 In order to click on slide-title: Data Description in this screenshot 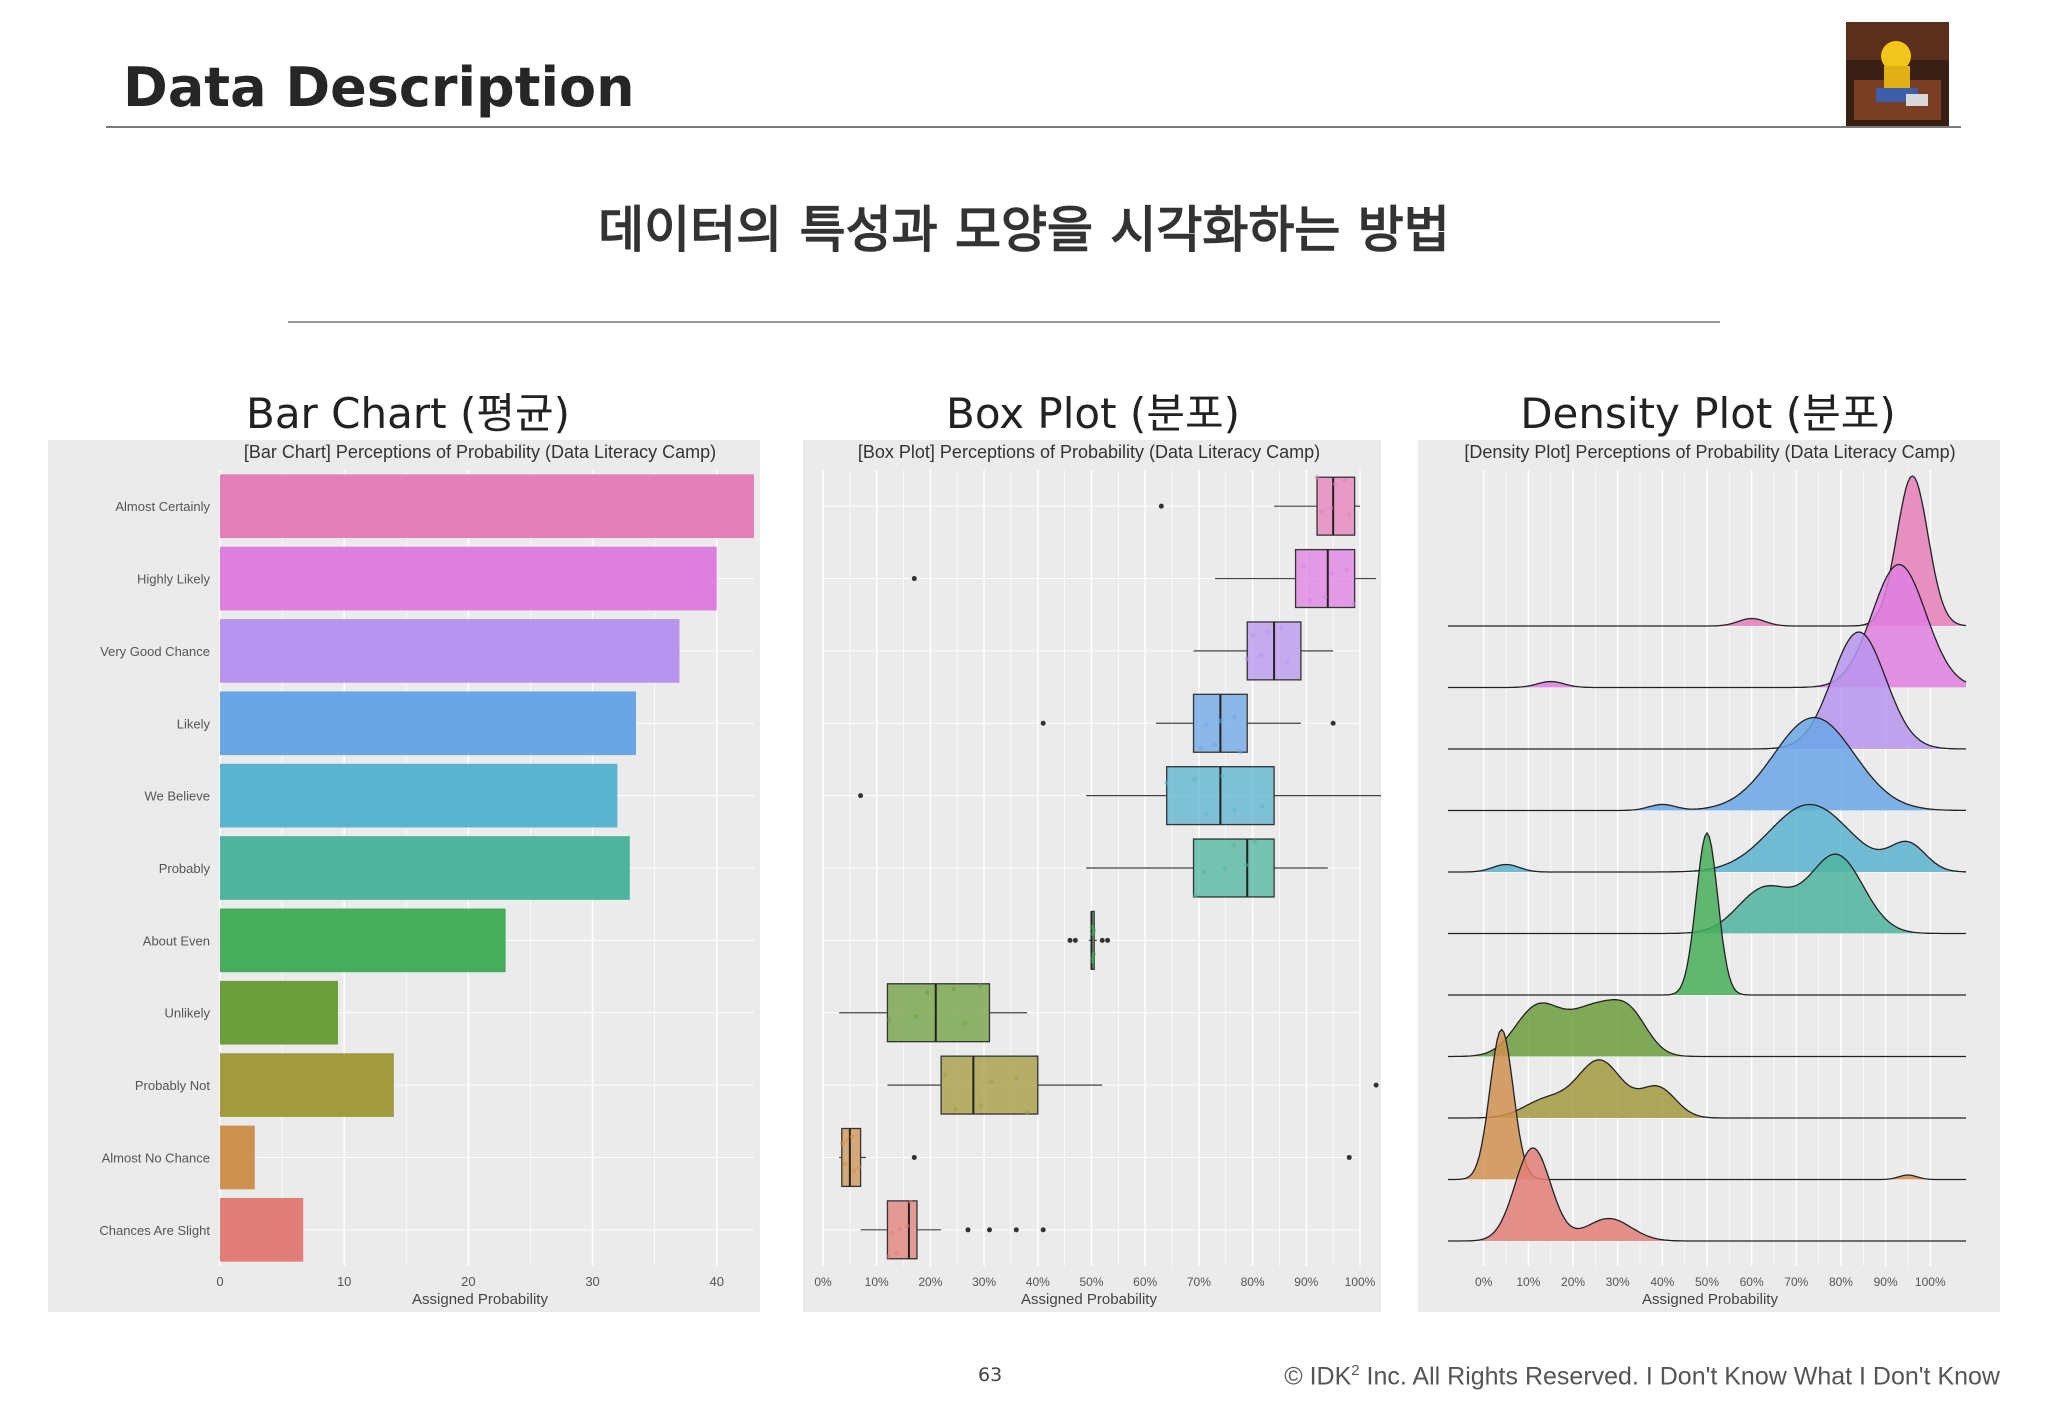, I will do `click(379, 87)`.